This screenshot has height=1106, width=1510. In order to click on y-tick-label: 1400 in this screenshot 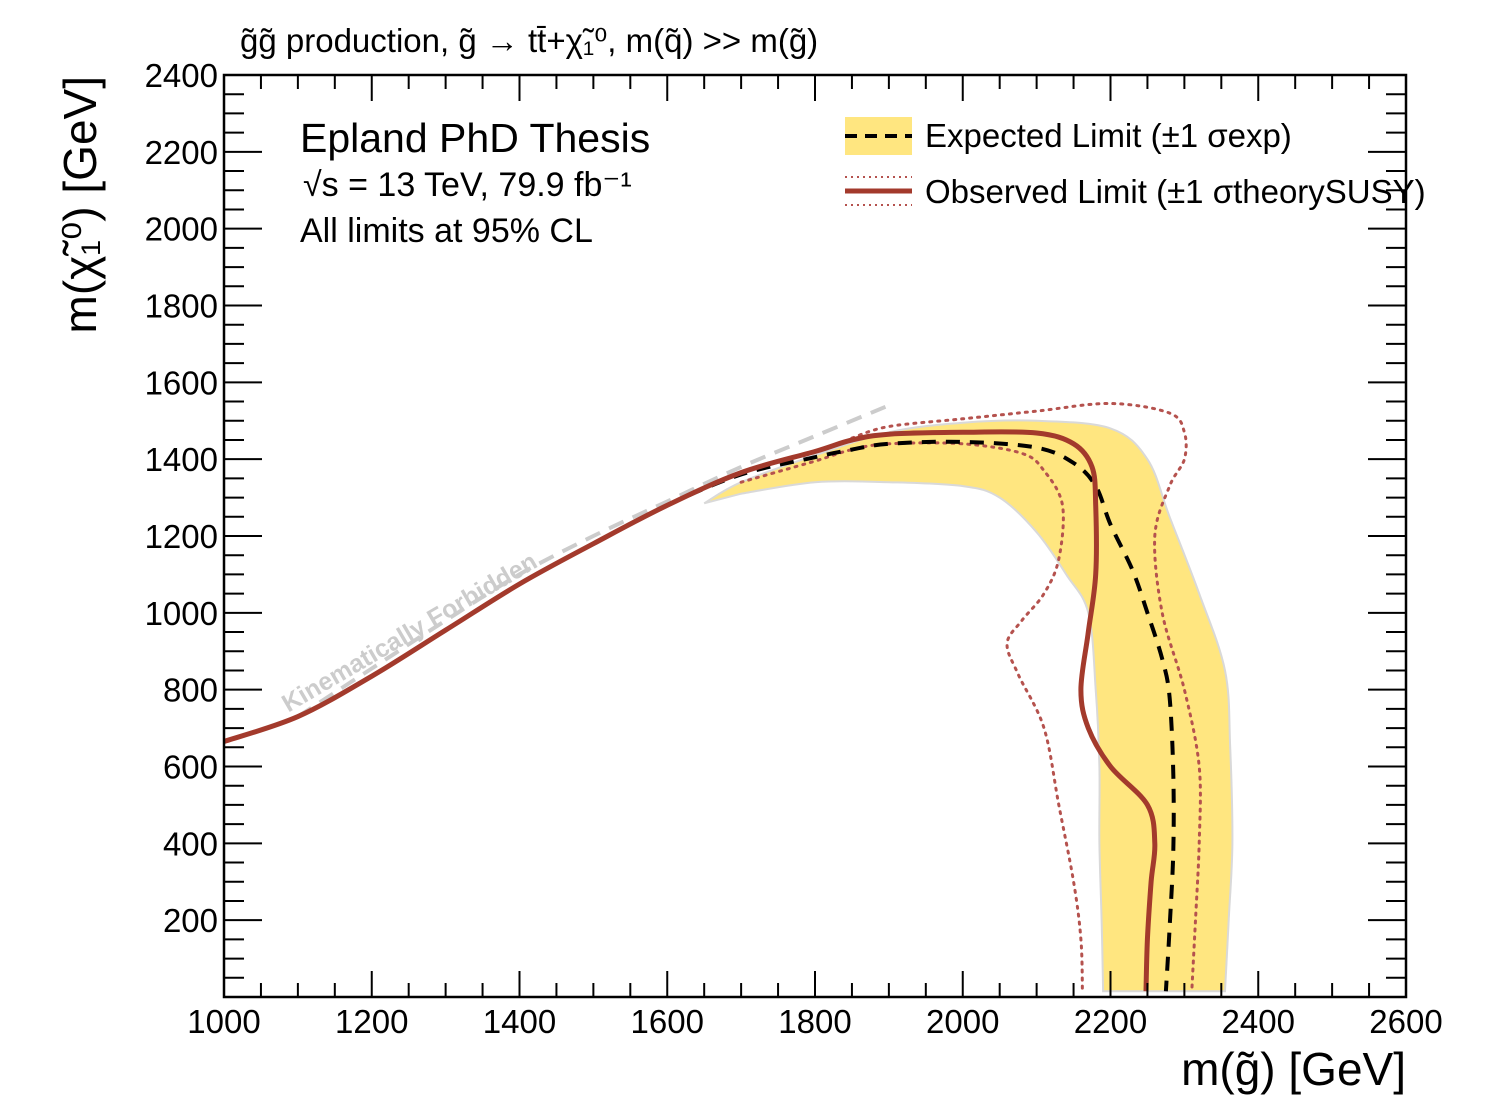, I will do `click(181, 459)`.